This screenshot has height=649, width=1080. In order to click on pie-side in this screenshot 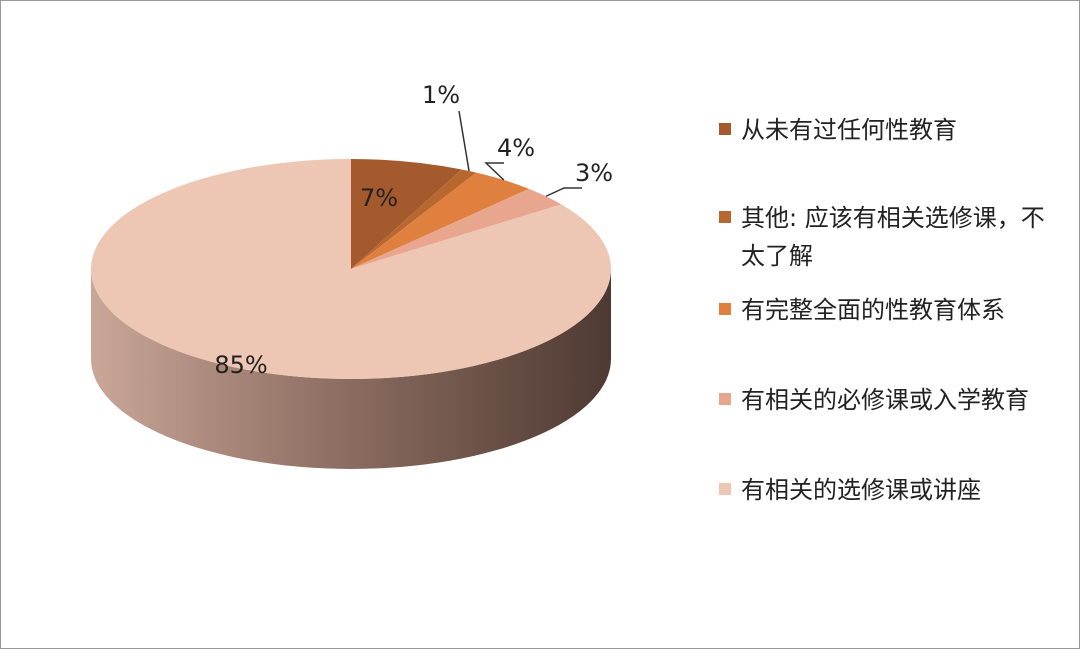, I will do `click(351, 369)`.